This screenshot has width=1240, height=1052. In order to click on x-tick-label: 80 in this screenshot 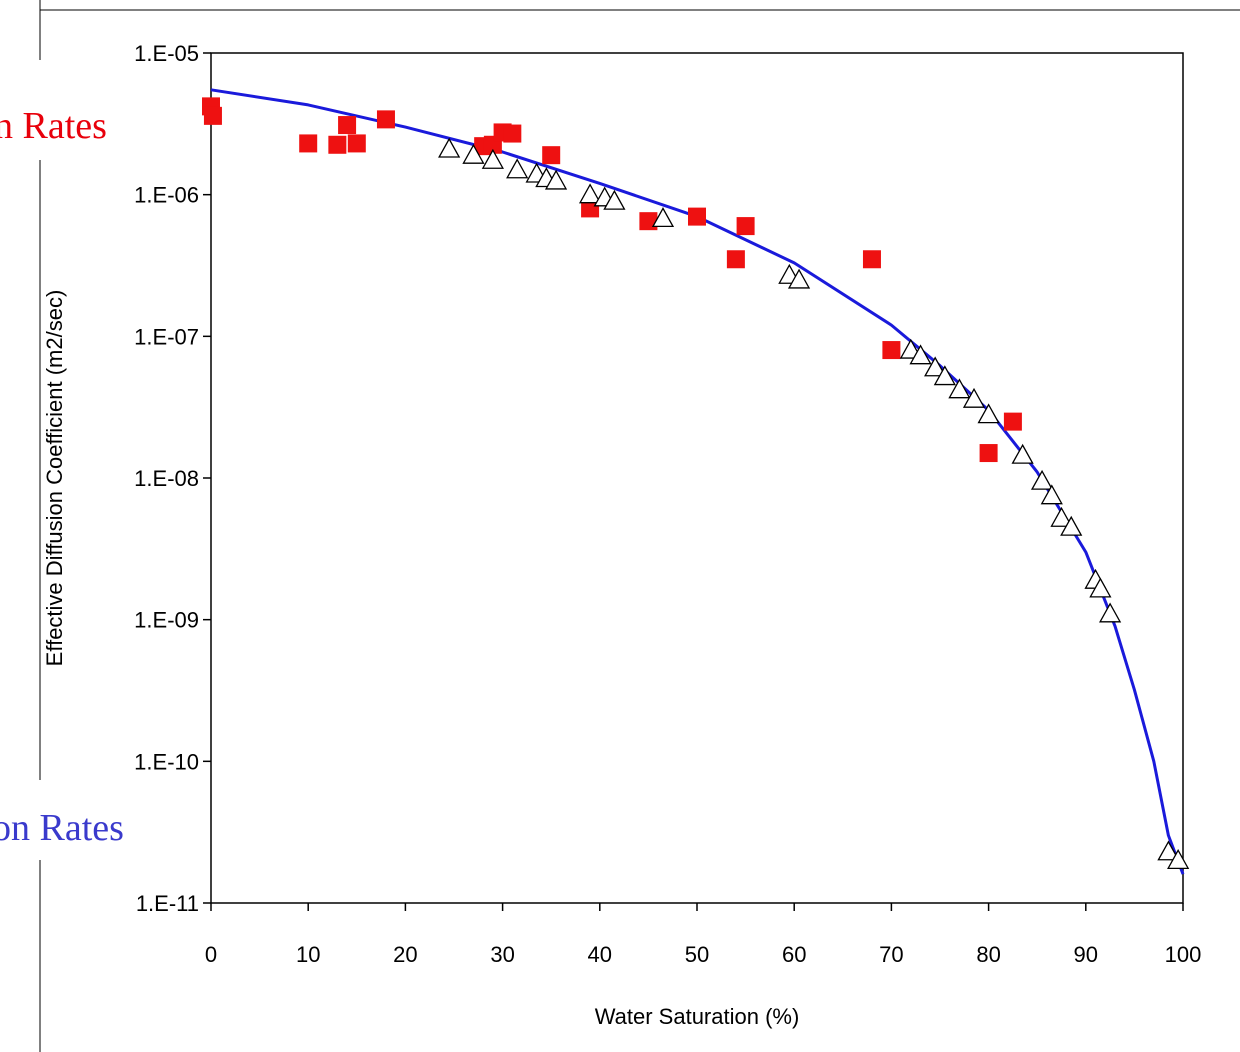, I will do `click(988, 954)`.